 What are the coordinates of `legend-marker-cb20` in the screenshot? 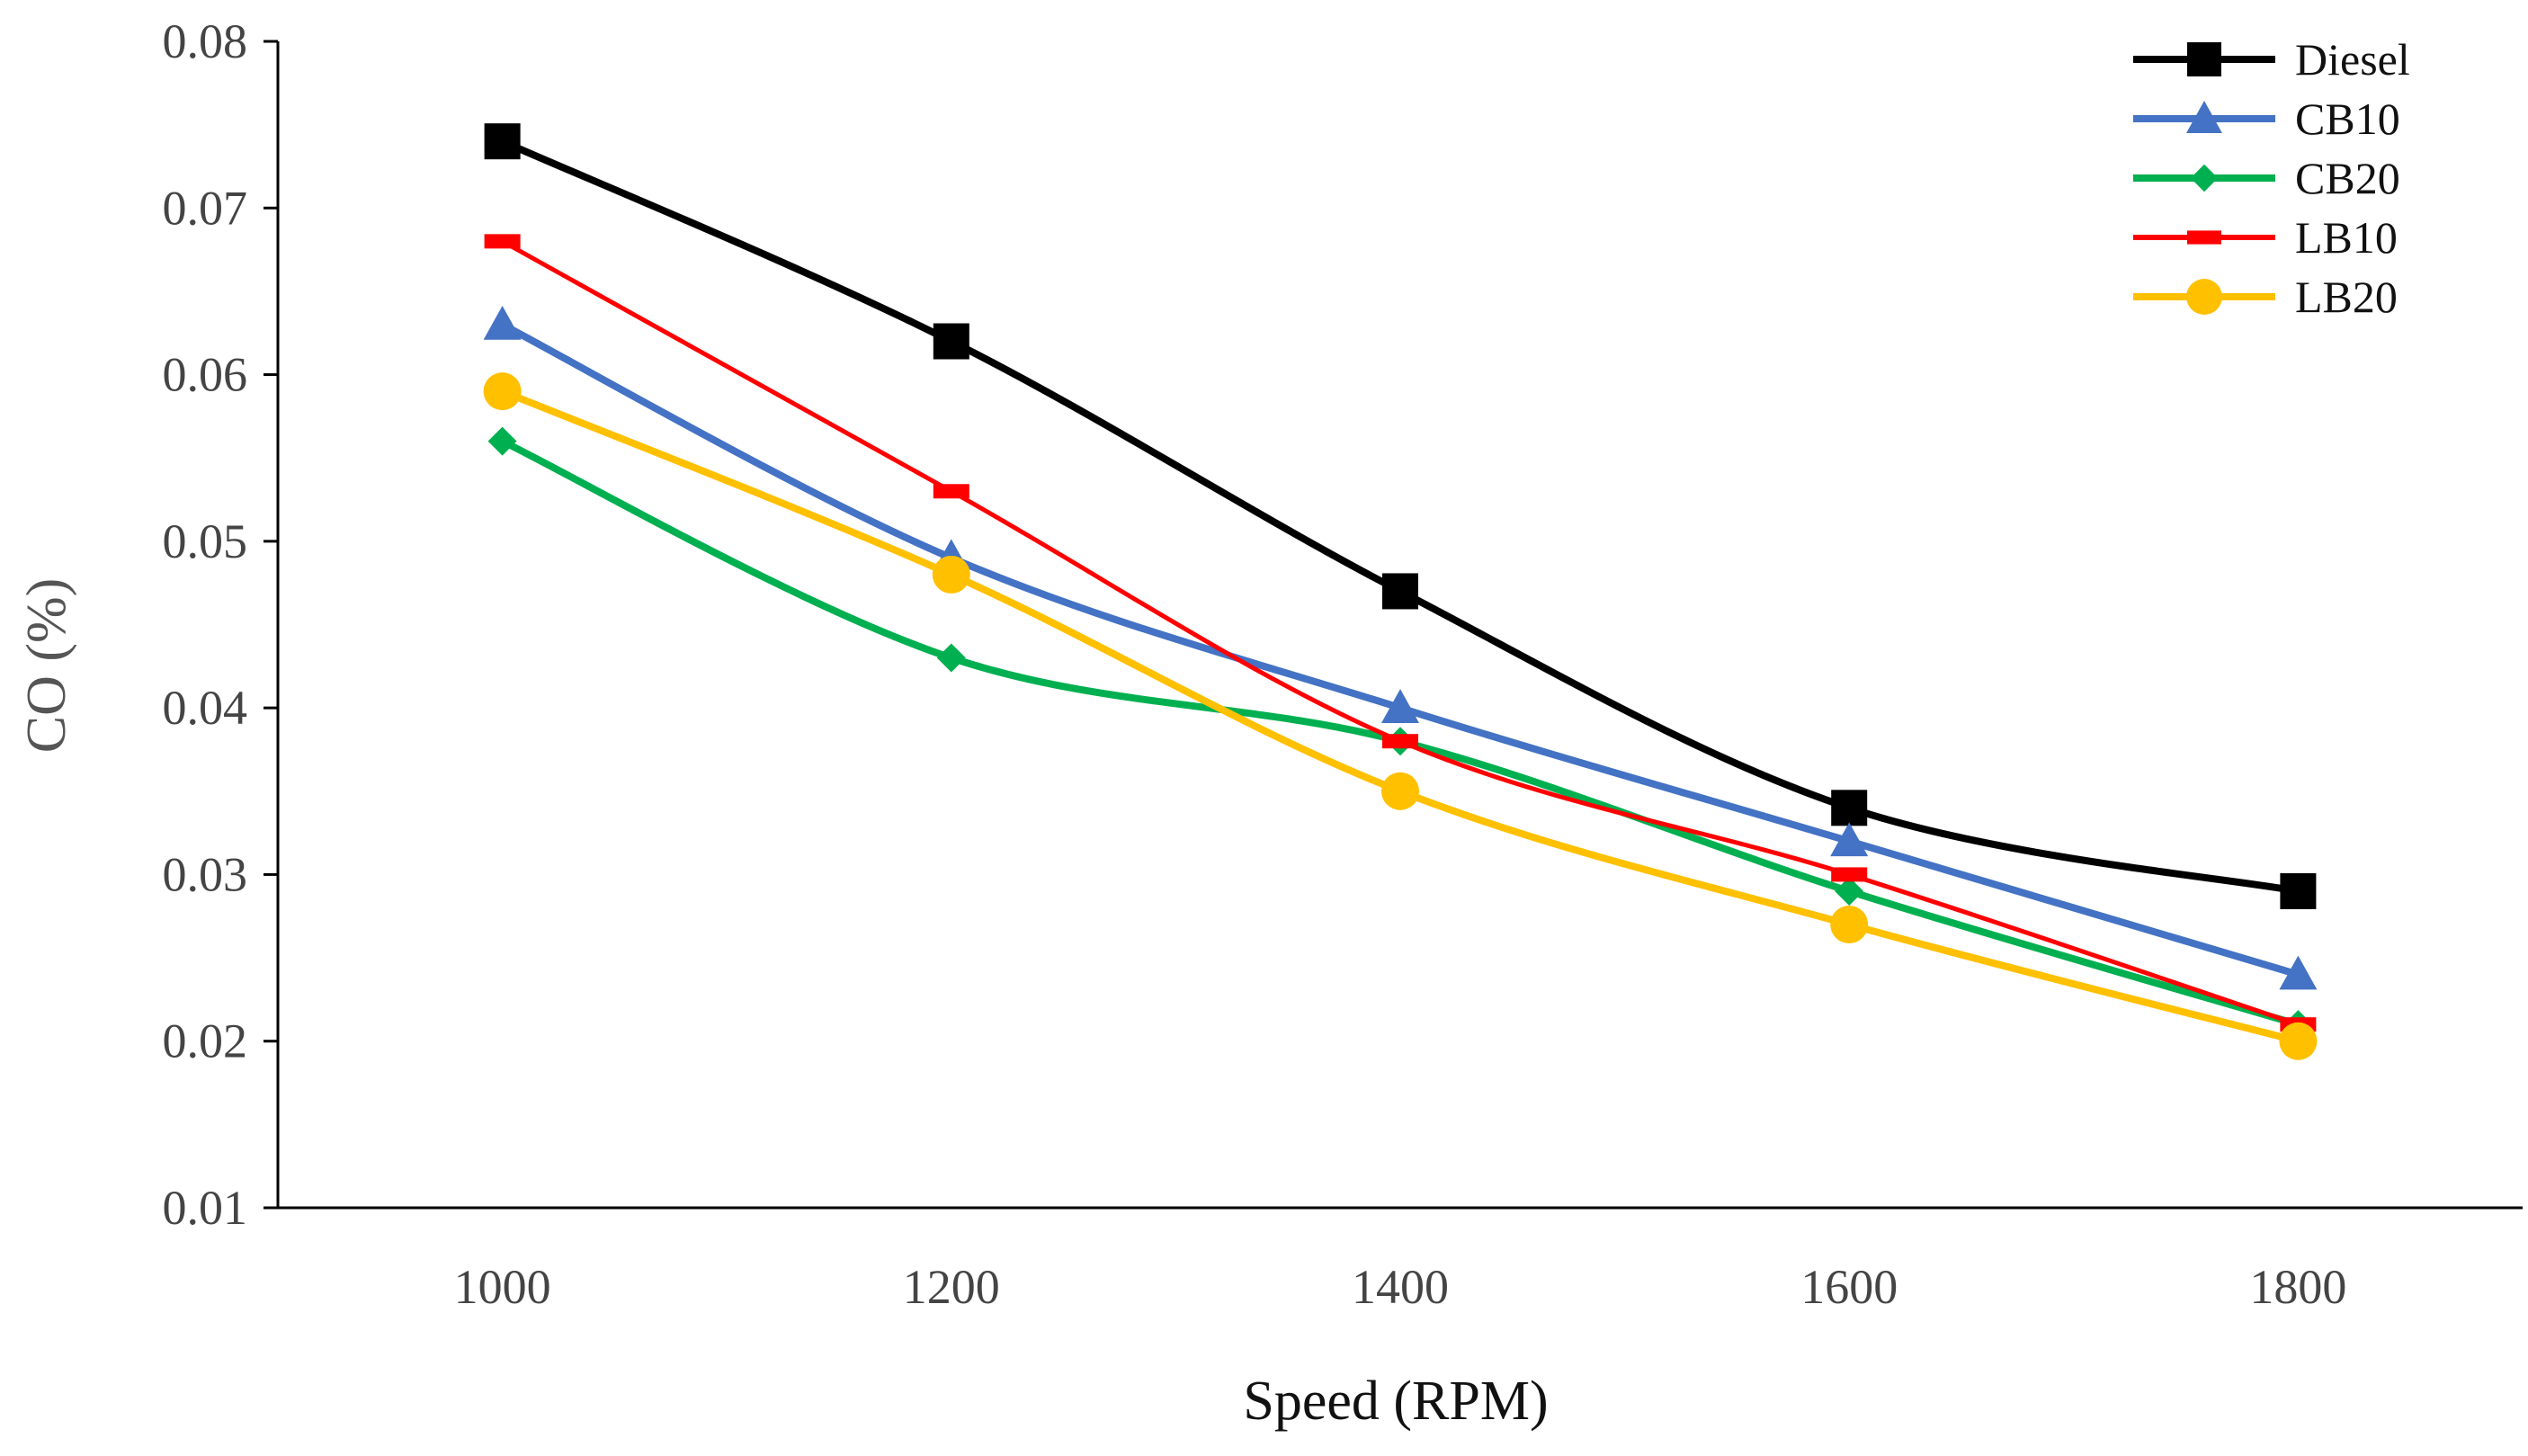 It's located at (2204, 178).